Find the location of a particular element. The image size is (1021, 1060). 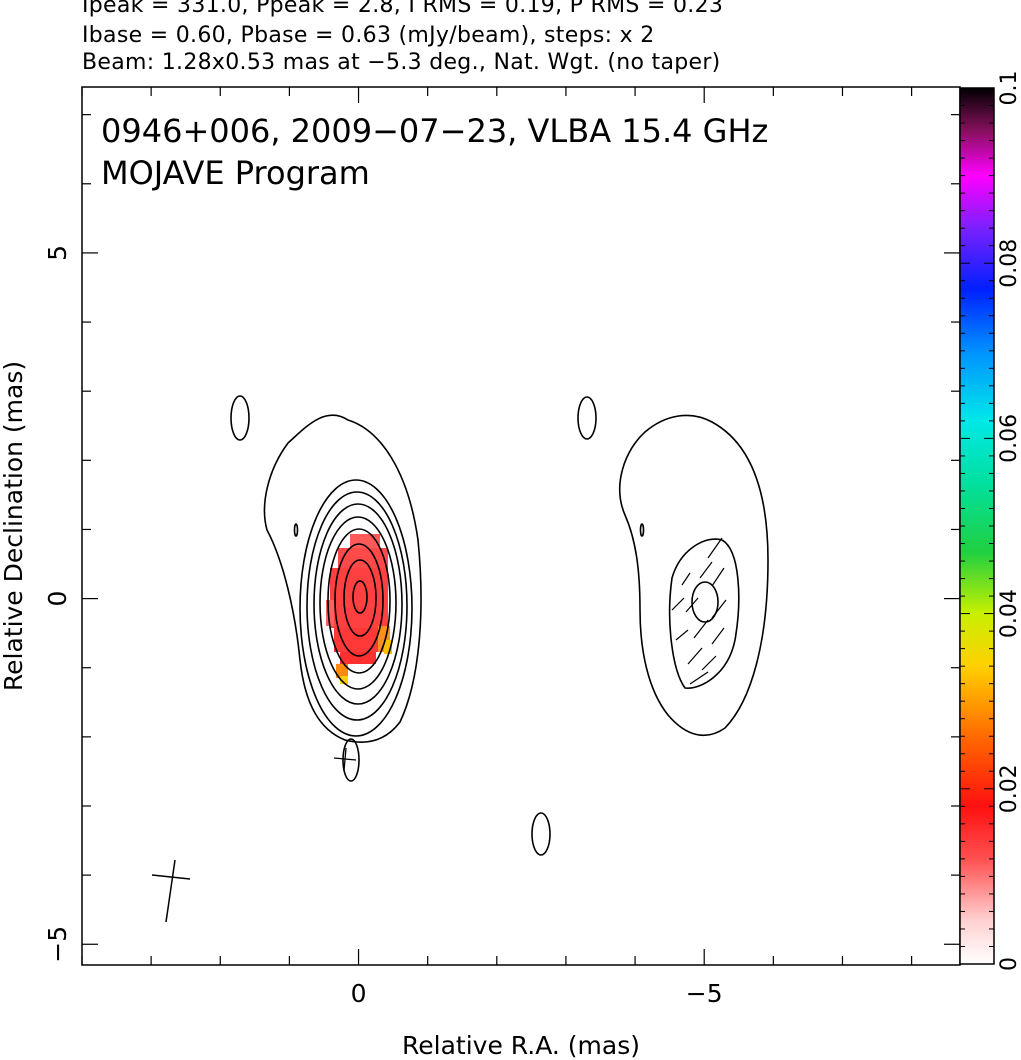

polarization-pixels is located at coordinates (359, 609).